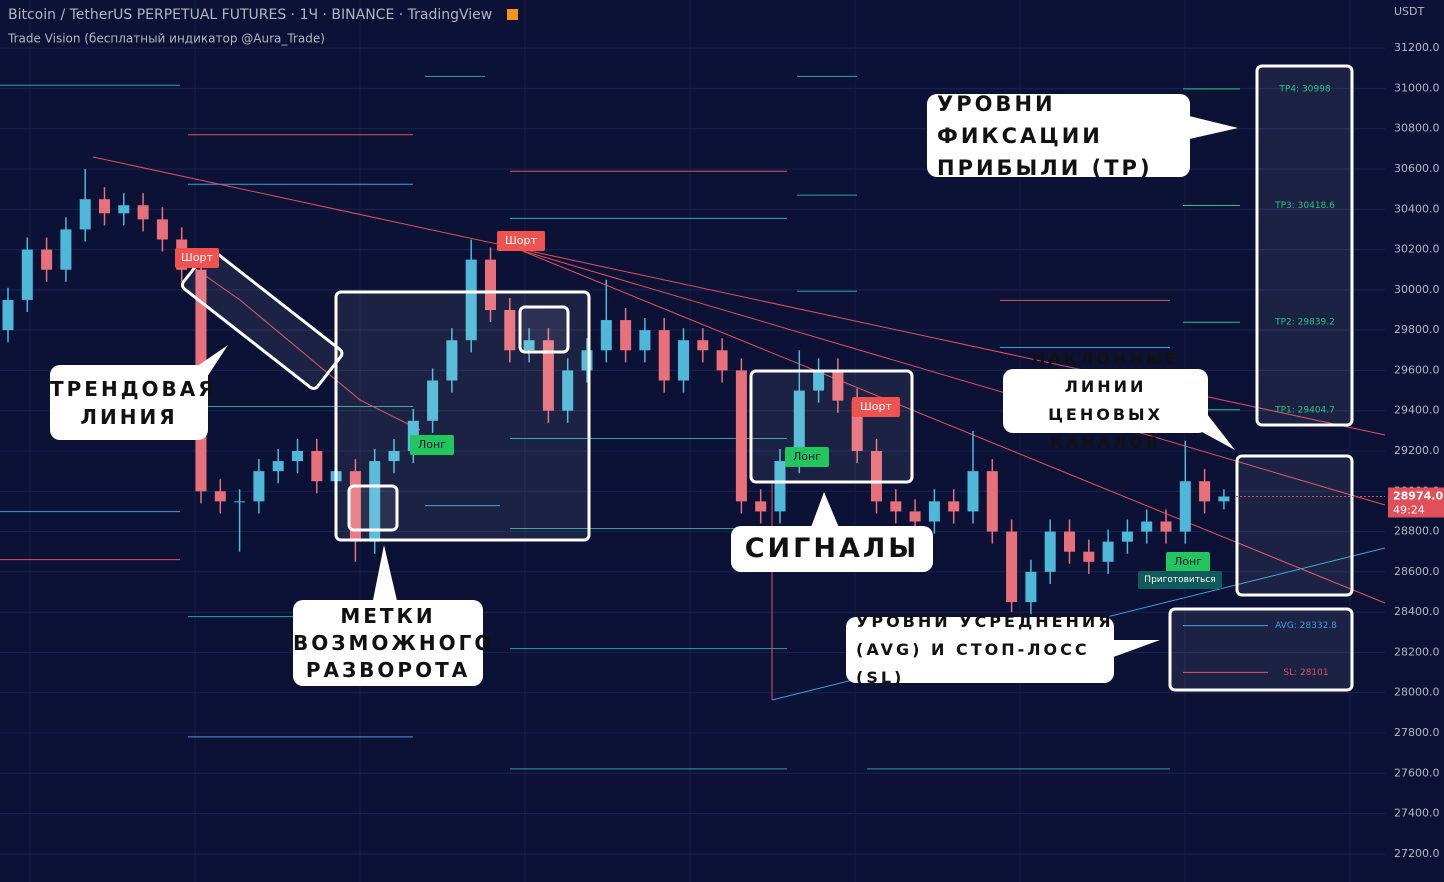  What do you see at coordinates (388, 615) in the screenshot?
I see `callout-line: МЕТКИ` at bounding box center [388, 615].